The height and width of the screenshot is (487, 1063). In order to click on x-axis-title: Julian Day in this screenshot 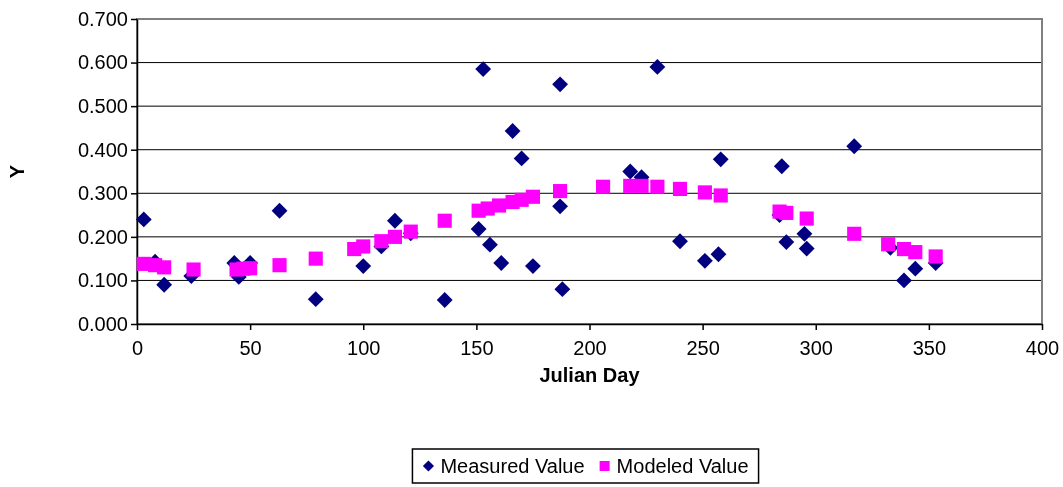, I will do `click(590, 375)`.